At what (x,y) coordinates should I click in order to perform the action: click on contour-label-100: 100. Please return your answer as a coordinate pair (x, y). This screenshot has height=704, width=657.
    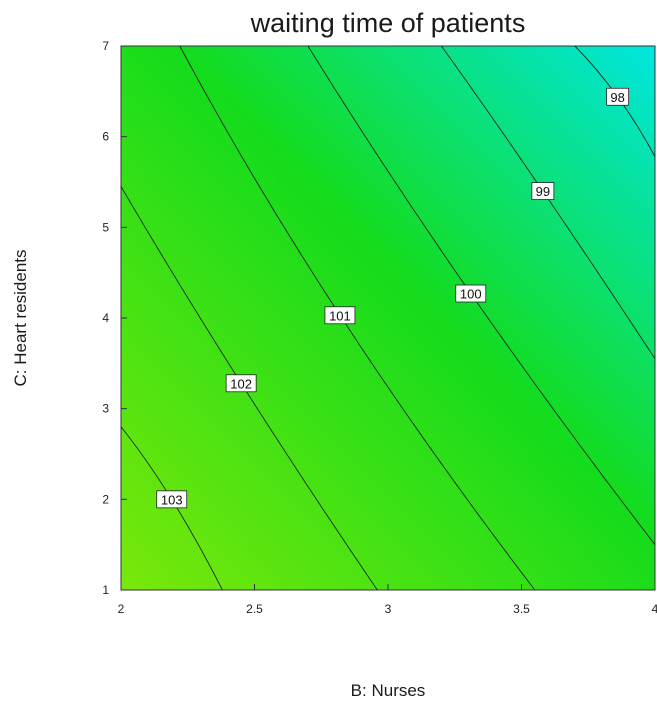
    Looking at the image, I should click on (471, 293).